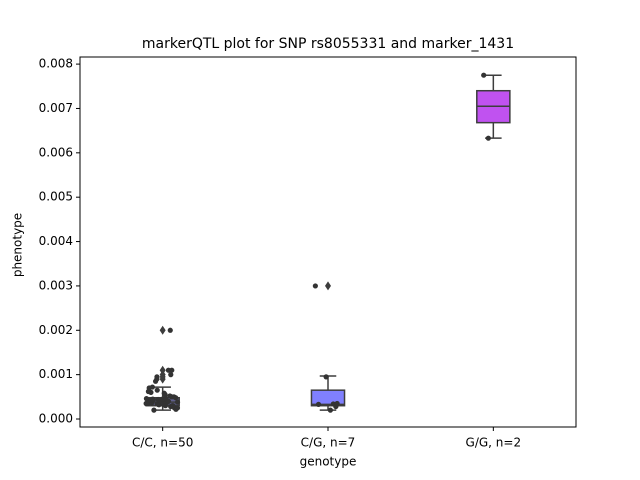  What do you see at coordinates (162, 443) in the screenshot?
I see `x-tick-label: C/C, n=50` at bounding box center [162, 443].